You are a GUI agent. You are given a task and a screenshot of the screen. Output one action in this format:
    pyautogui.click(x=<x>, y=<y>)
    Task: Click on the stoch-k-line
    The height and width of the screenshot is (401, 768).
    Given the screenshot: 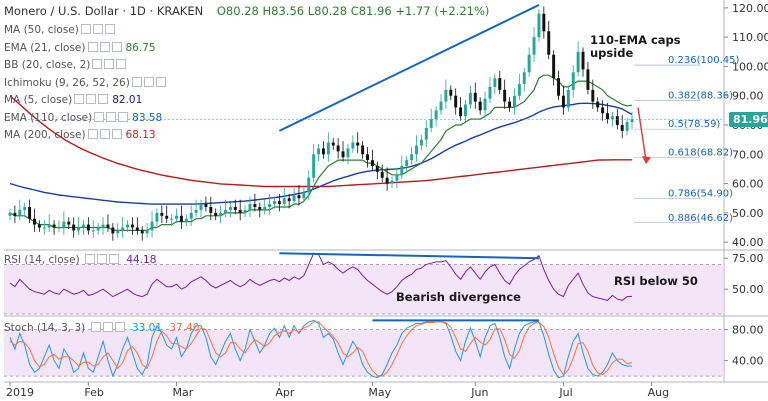 What is the action you would take?
    pyautogui.click(x=321, y=349)
    